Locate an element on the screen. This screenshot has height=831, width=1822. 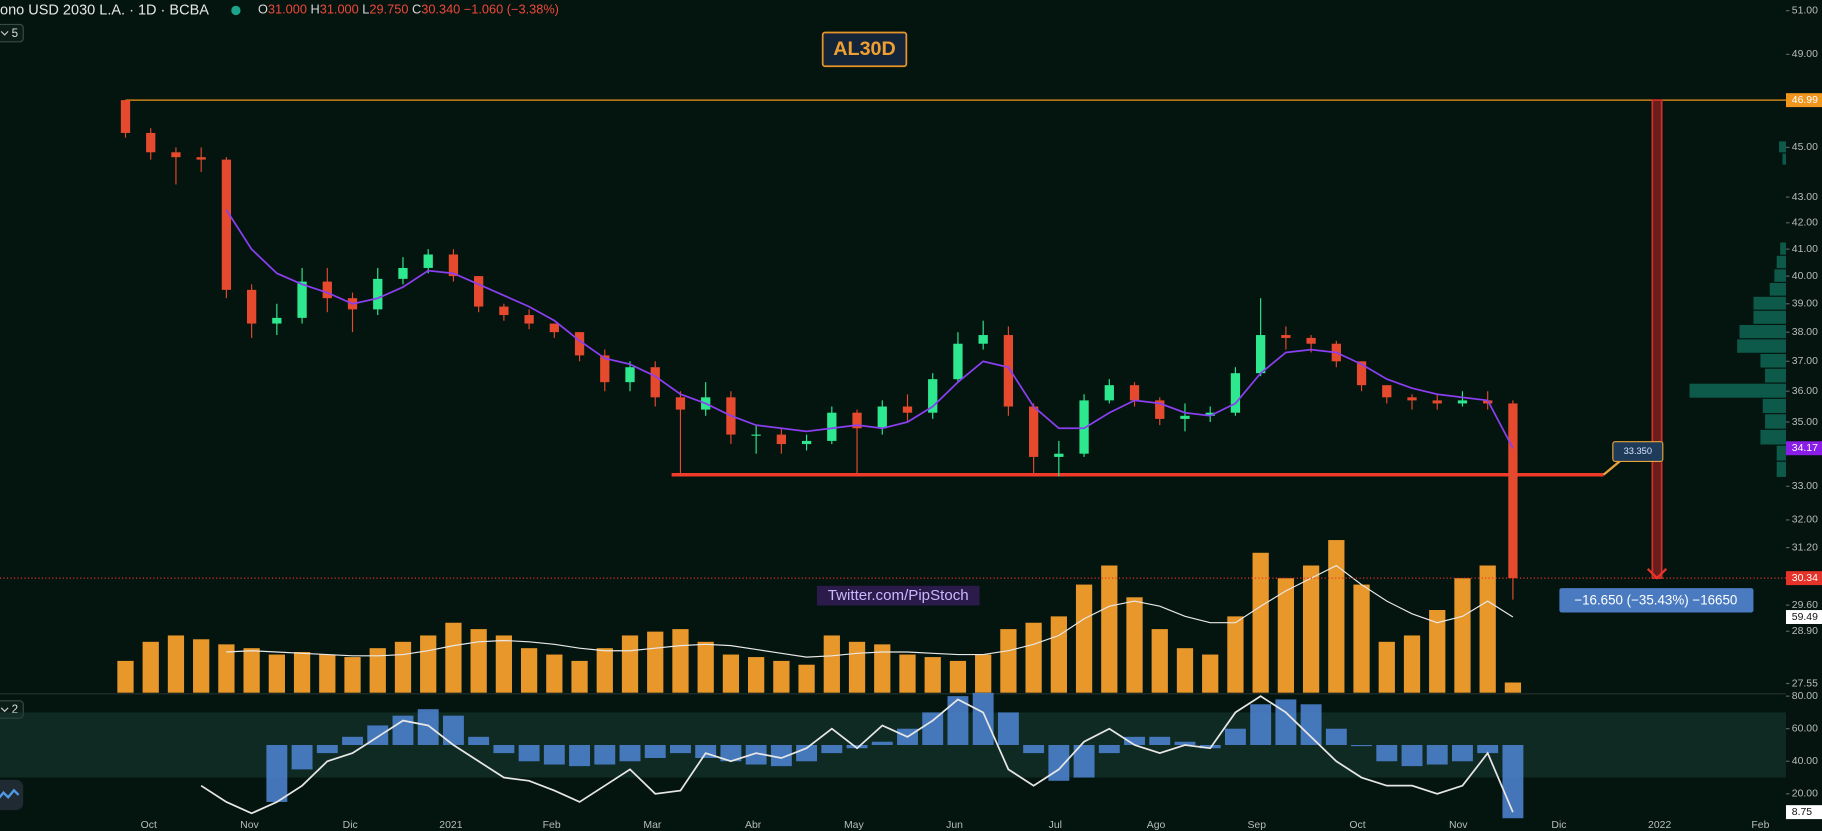
measure-arrow is located at coordinates (1657, 574).